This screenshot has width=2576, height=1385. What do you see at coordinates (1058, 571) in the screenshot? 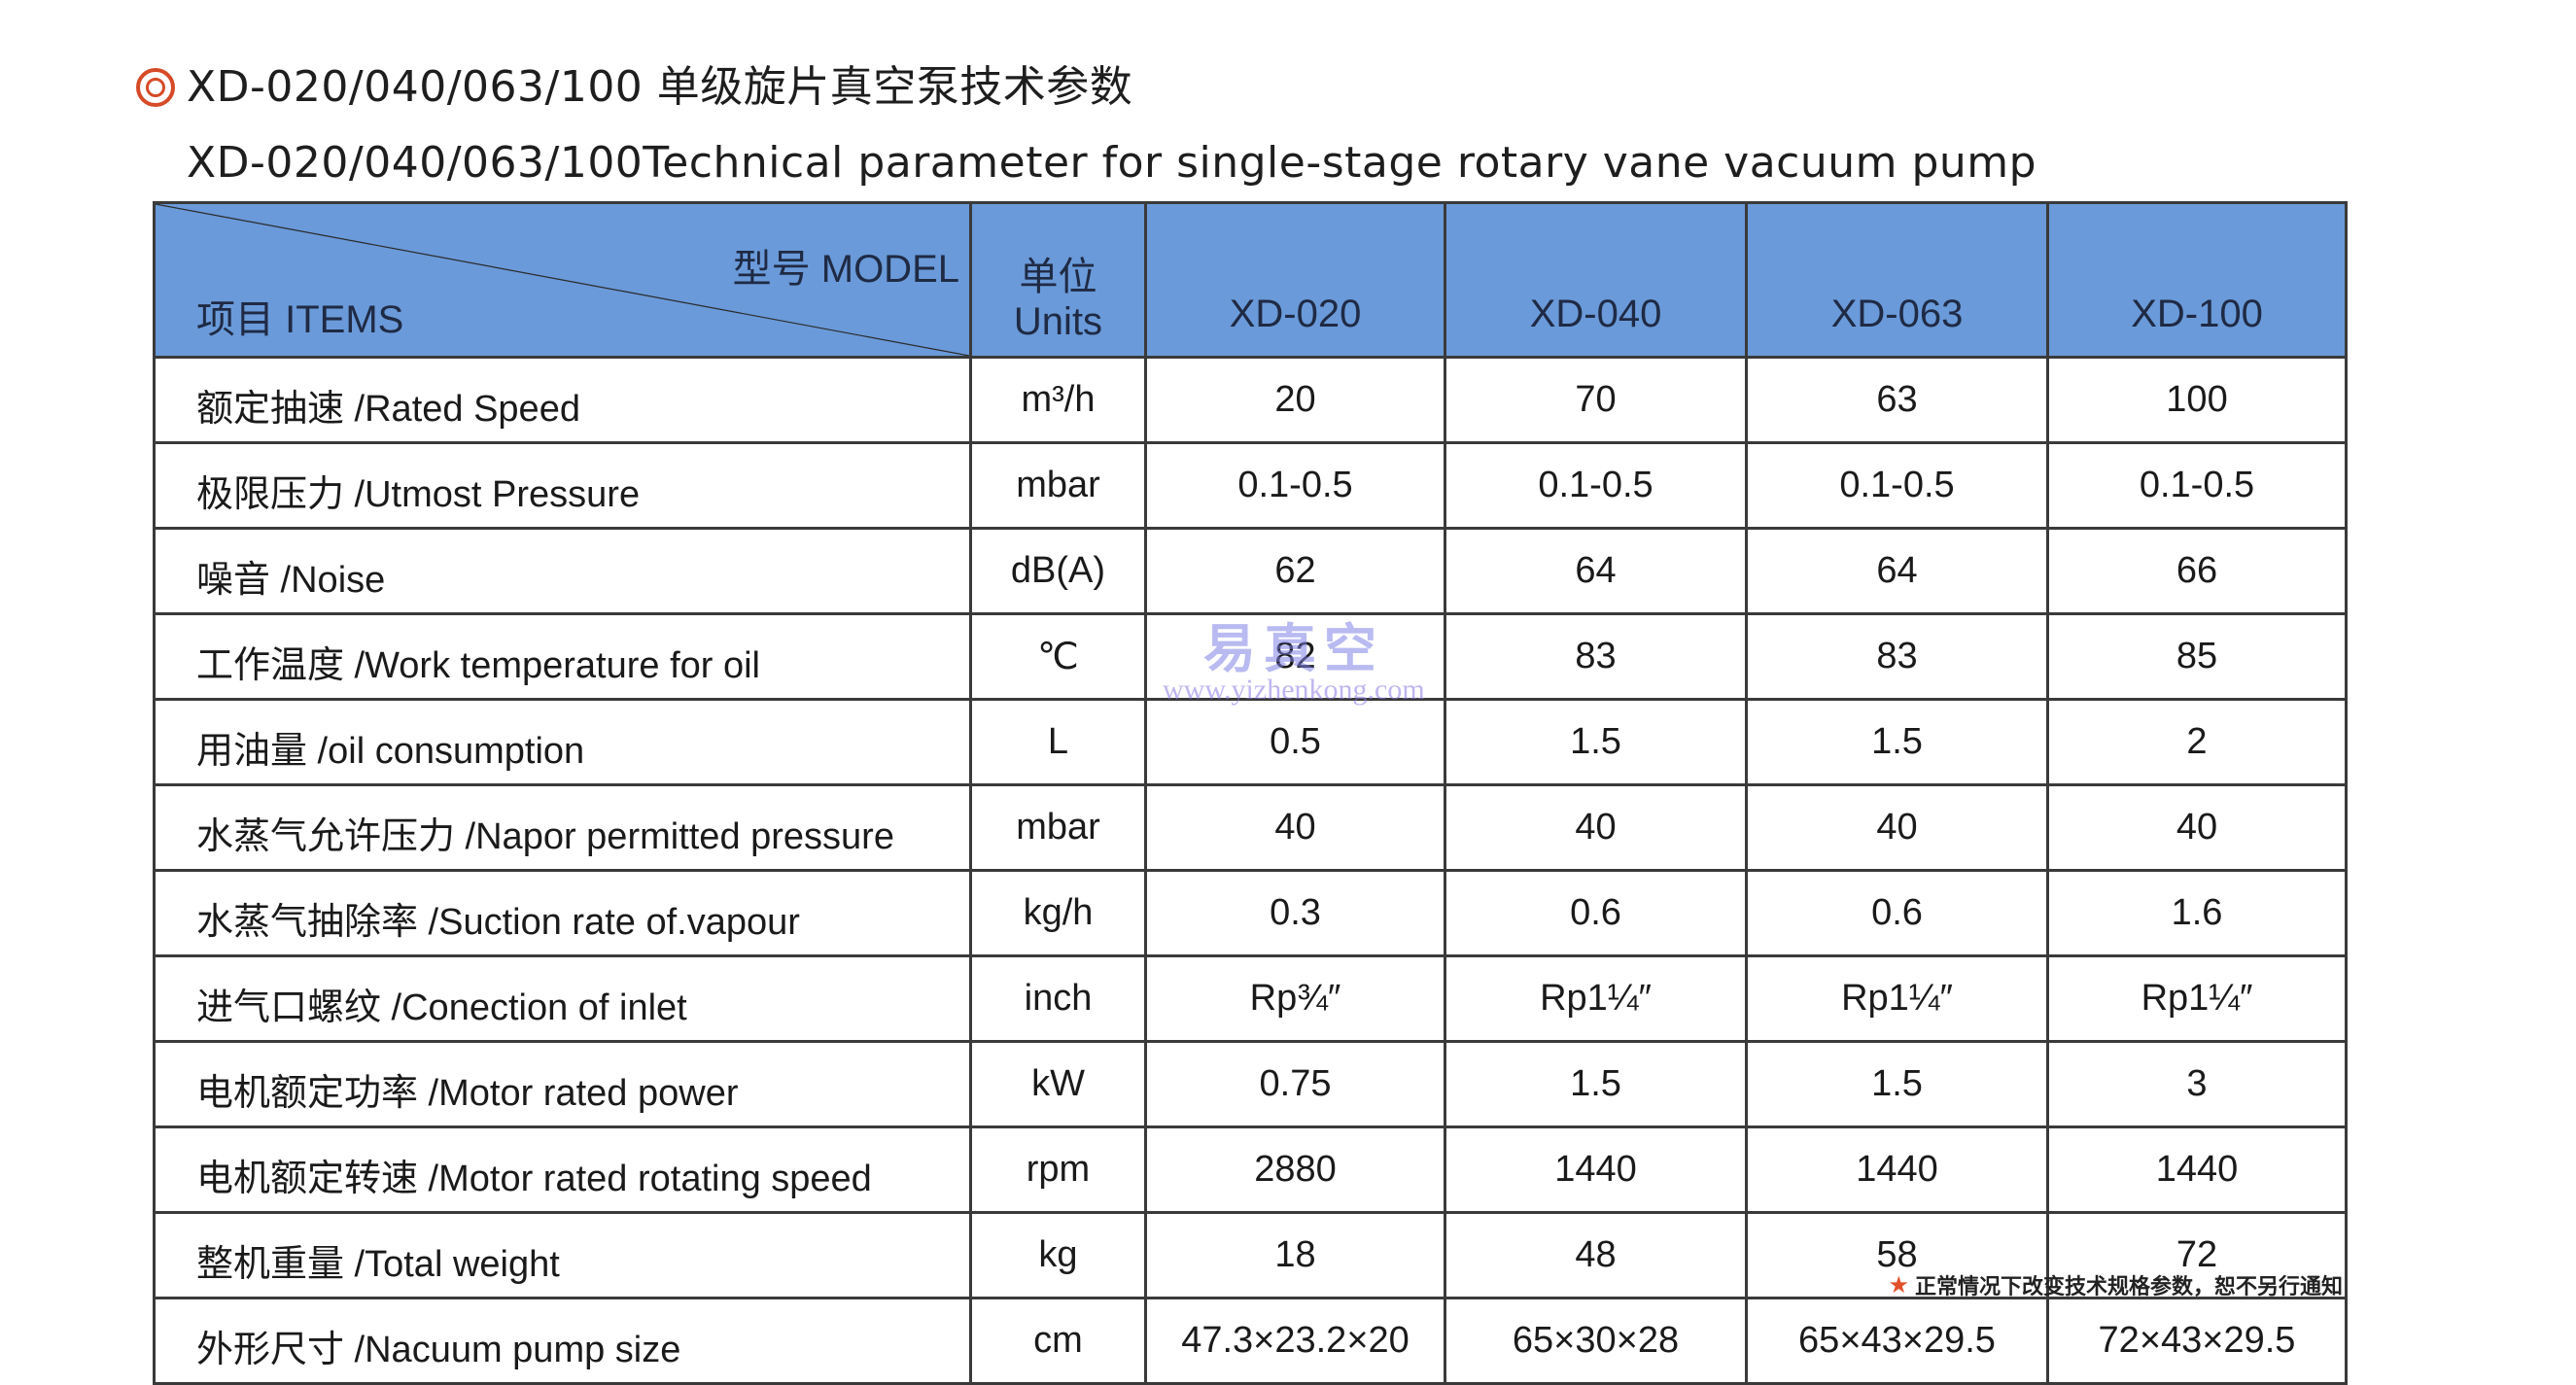
I see `unit-cell: dB(A)` at bounding box center [1058, 571].